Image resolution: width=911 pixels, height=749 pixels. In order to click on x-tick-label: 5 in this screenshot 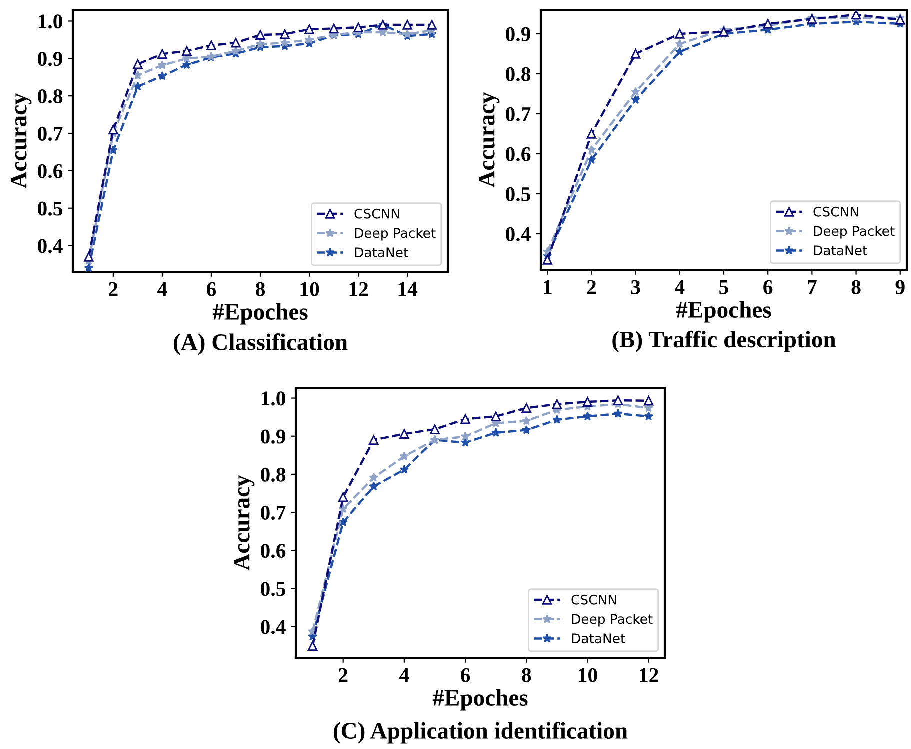, I will do `click(724, 287)`.